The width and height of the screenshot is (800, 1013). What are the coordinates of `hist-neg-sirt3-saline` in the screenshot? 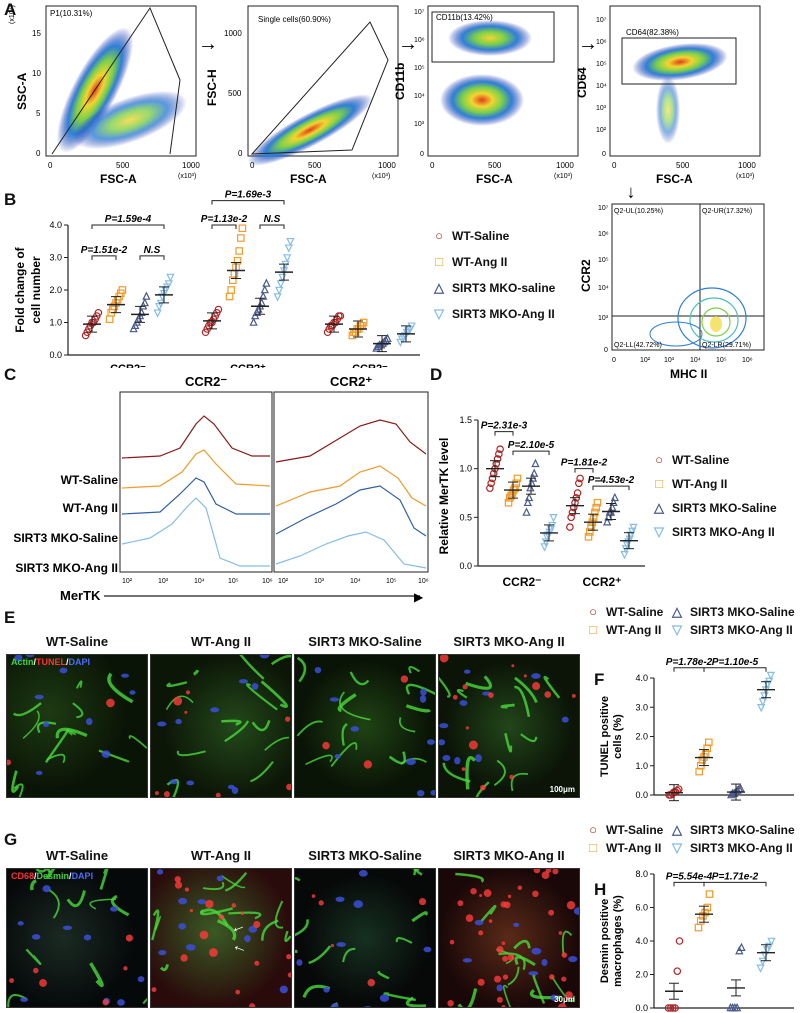 It's located at (195, 496).